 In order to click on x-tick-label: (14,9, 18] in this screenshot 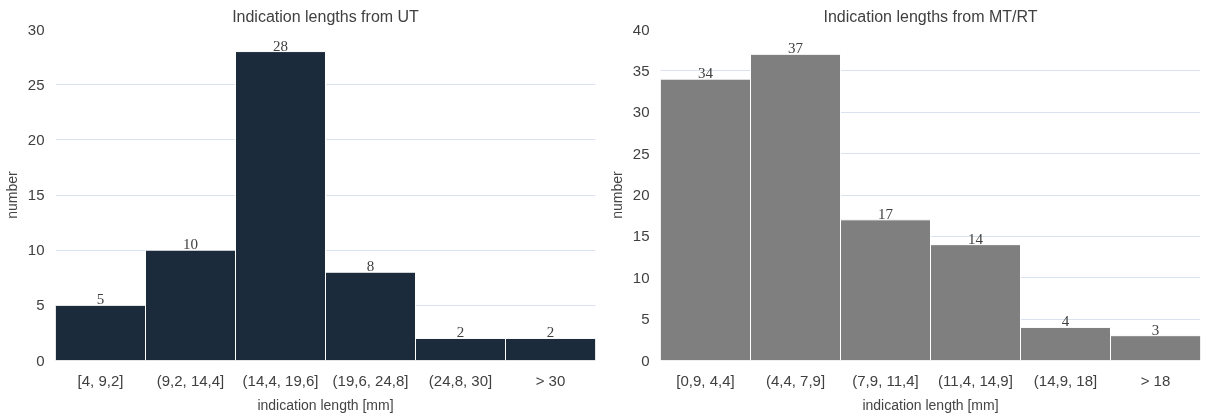, I will do `click(1065, 380)`.